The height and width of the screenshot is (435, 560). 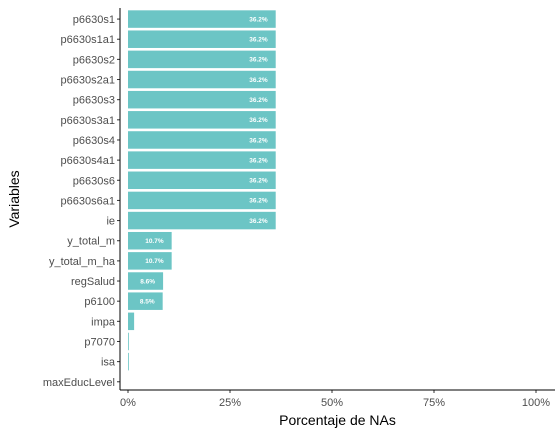 I want to click on bar-regSalud, so click(x=146, y=281).